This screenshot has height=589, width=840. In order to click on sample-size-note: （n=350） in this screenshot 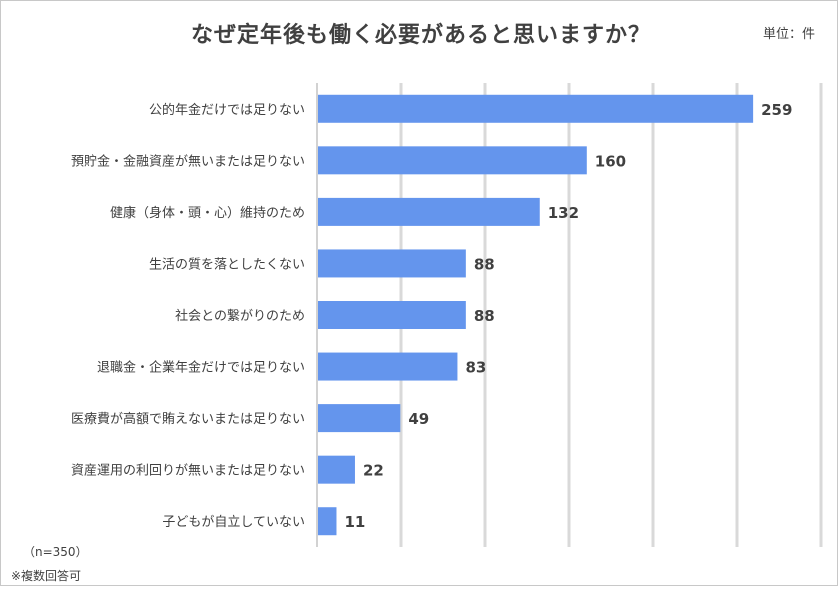, I will do `click(55, 552)`.